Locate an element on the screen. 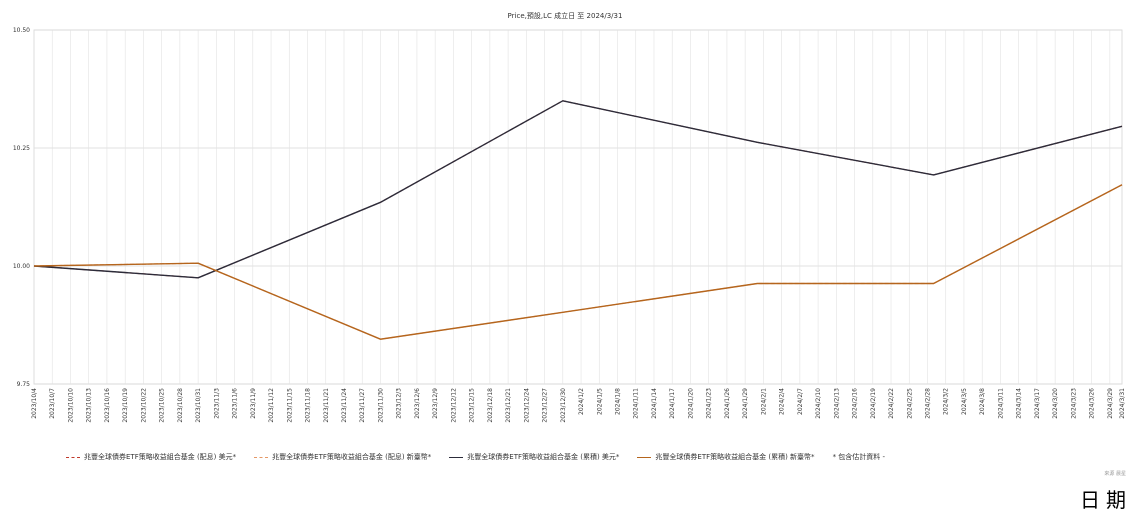  y-tick-label: 10.00 is located at coordinates (21, 266).